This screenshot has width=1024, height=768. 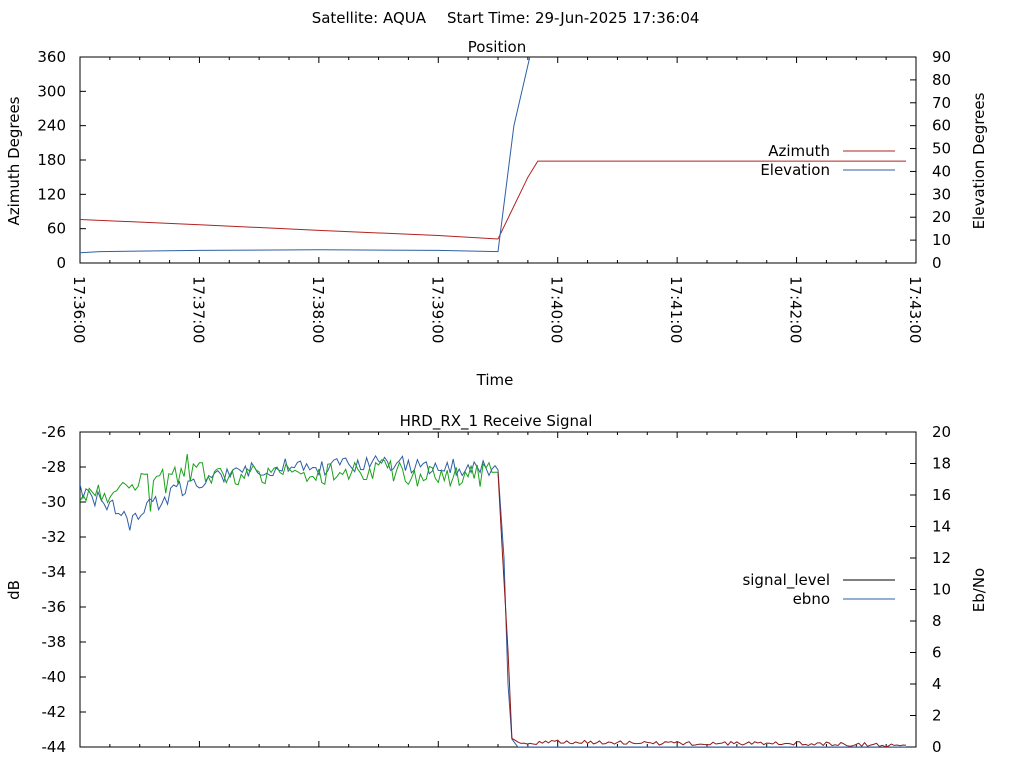 I want to click on position-x-axis-tick-label: 17:40:00, so click(x=557, y=309).